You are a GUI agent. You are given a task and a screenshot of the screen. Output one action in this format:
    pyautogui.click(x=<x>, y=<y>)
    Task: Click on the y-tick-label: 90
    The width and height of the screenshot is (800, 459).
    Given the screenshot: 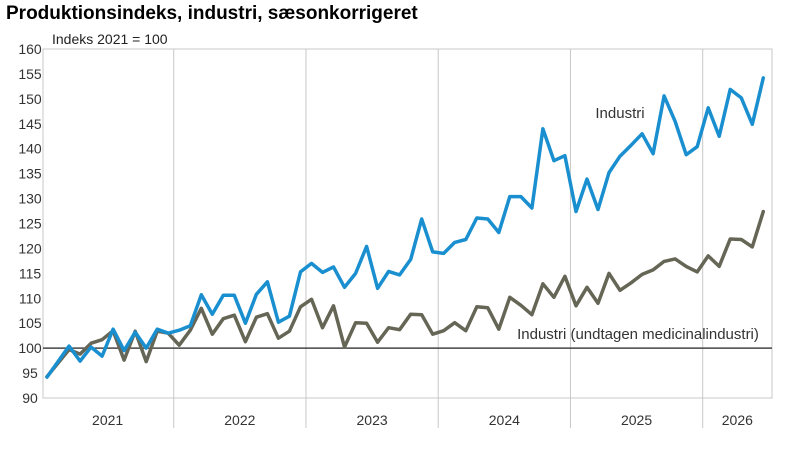 What is the action you would take?
    pyautogui.click(x=30, y=398)
    